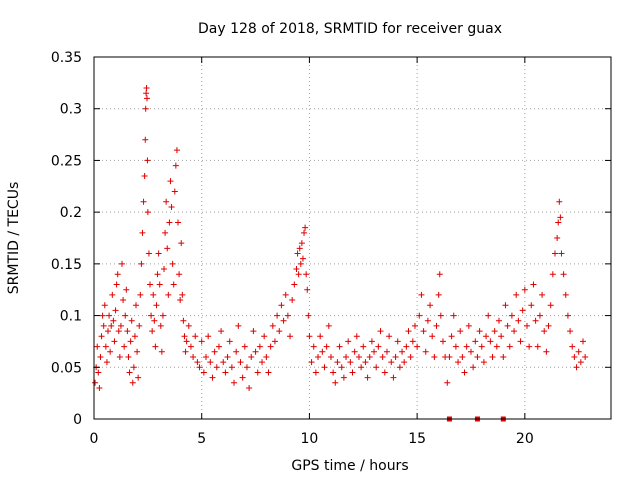 The height and width of the screenshot is (480, 640). Describe the element at coordinates (417, 439) in the screenshot. I see `x-tick-label: 15` at that location.